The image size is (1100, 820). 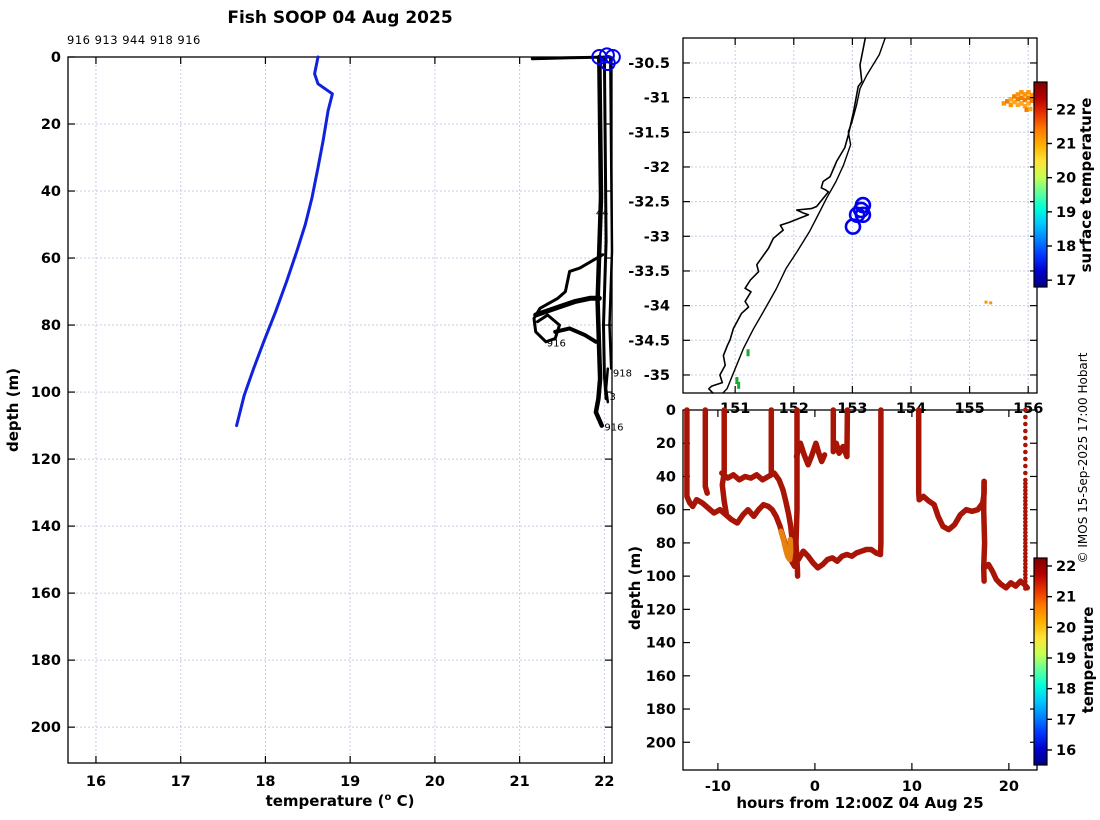 I want to click on x-tick-label: 18, so click(x=265, y=782).